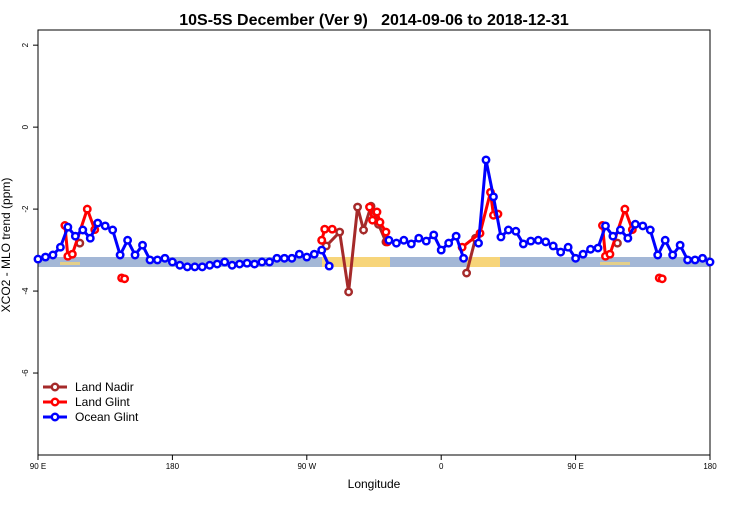 This screenshot has height=505, width=750. Describe the element at coordinates (441, 466) in the screenshot. I see `x-tick-label: 0` at that location.